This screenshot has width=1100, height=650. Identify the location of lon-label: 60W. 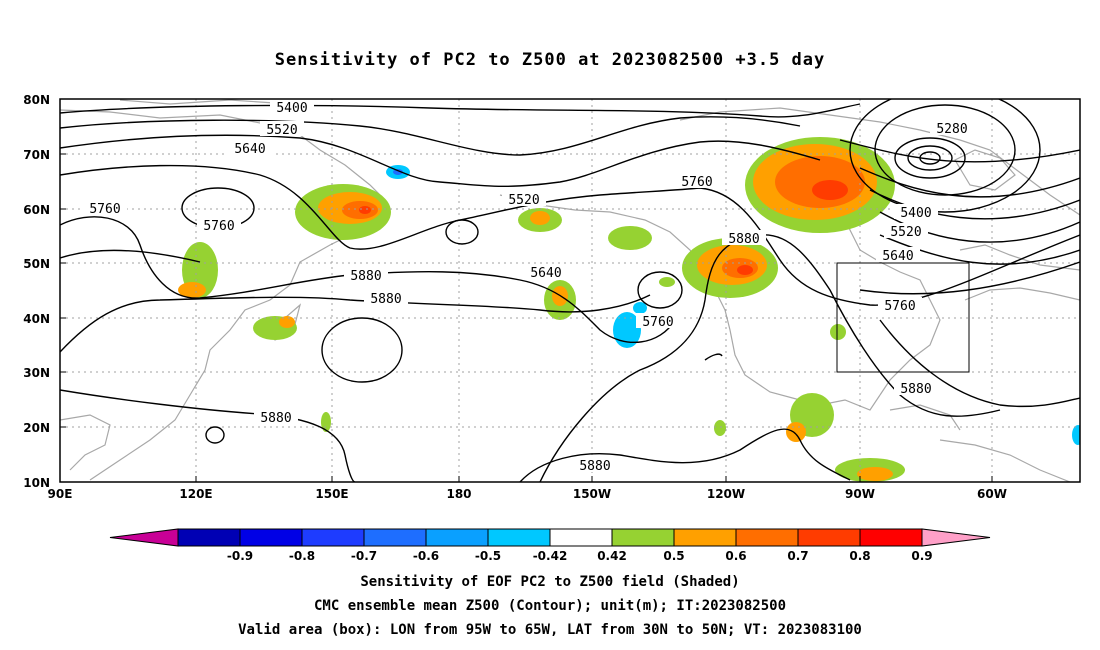
(992, 494).